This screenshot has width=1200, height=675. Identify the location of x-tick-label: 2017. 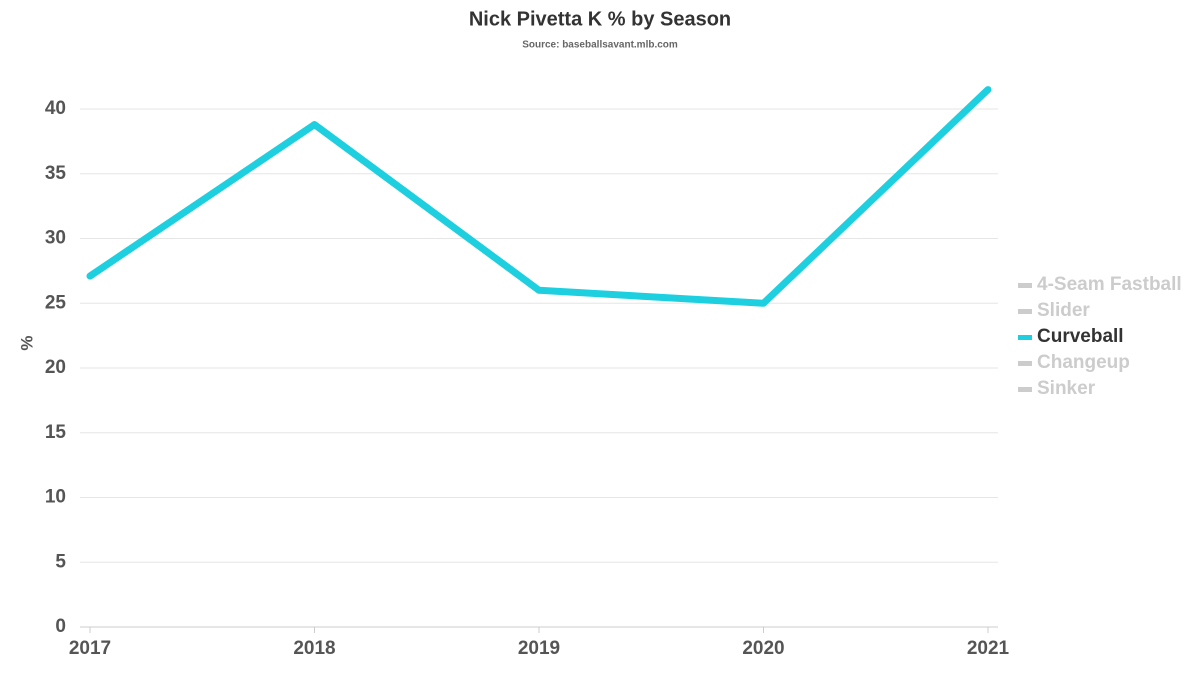
(90, 648).